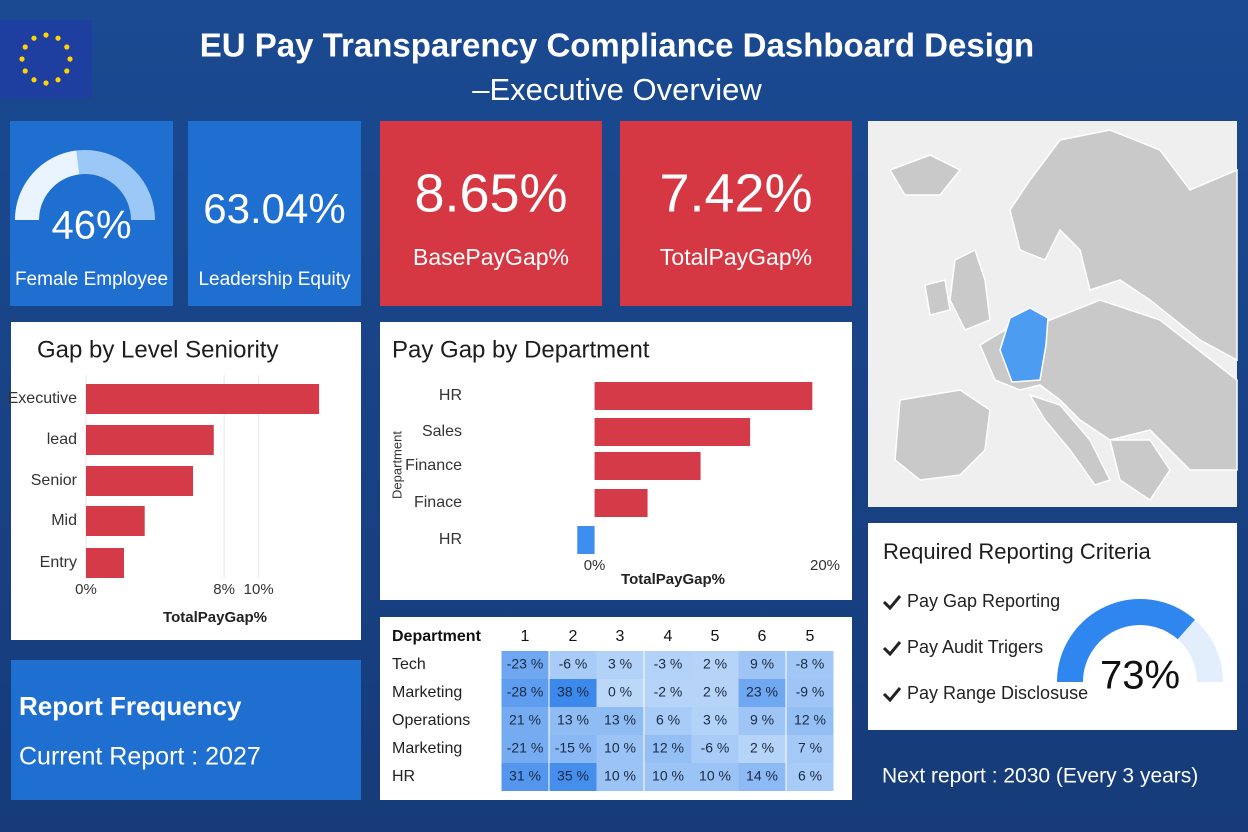 The image size is (1248, 832). What do you see at coordinates (490, 193) in the screenshot?
I see `kpi-value: 8.65%` at bounding box center [490, 193].